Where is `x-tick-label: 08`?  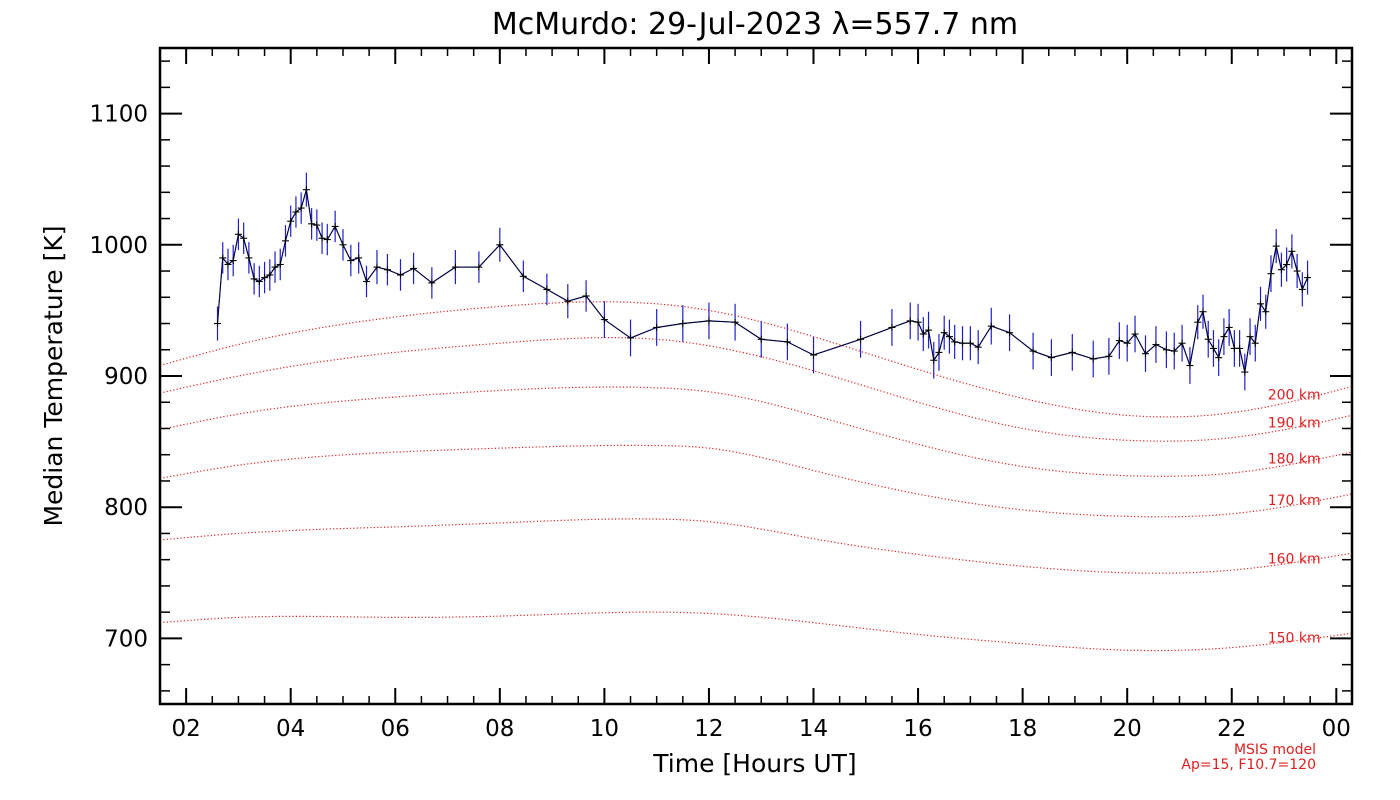 x-tick-label: 08 is located at coordinates (499, 729).